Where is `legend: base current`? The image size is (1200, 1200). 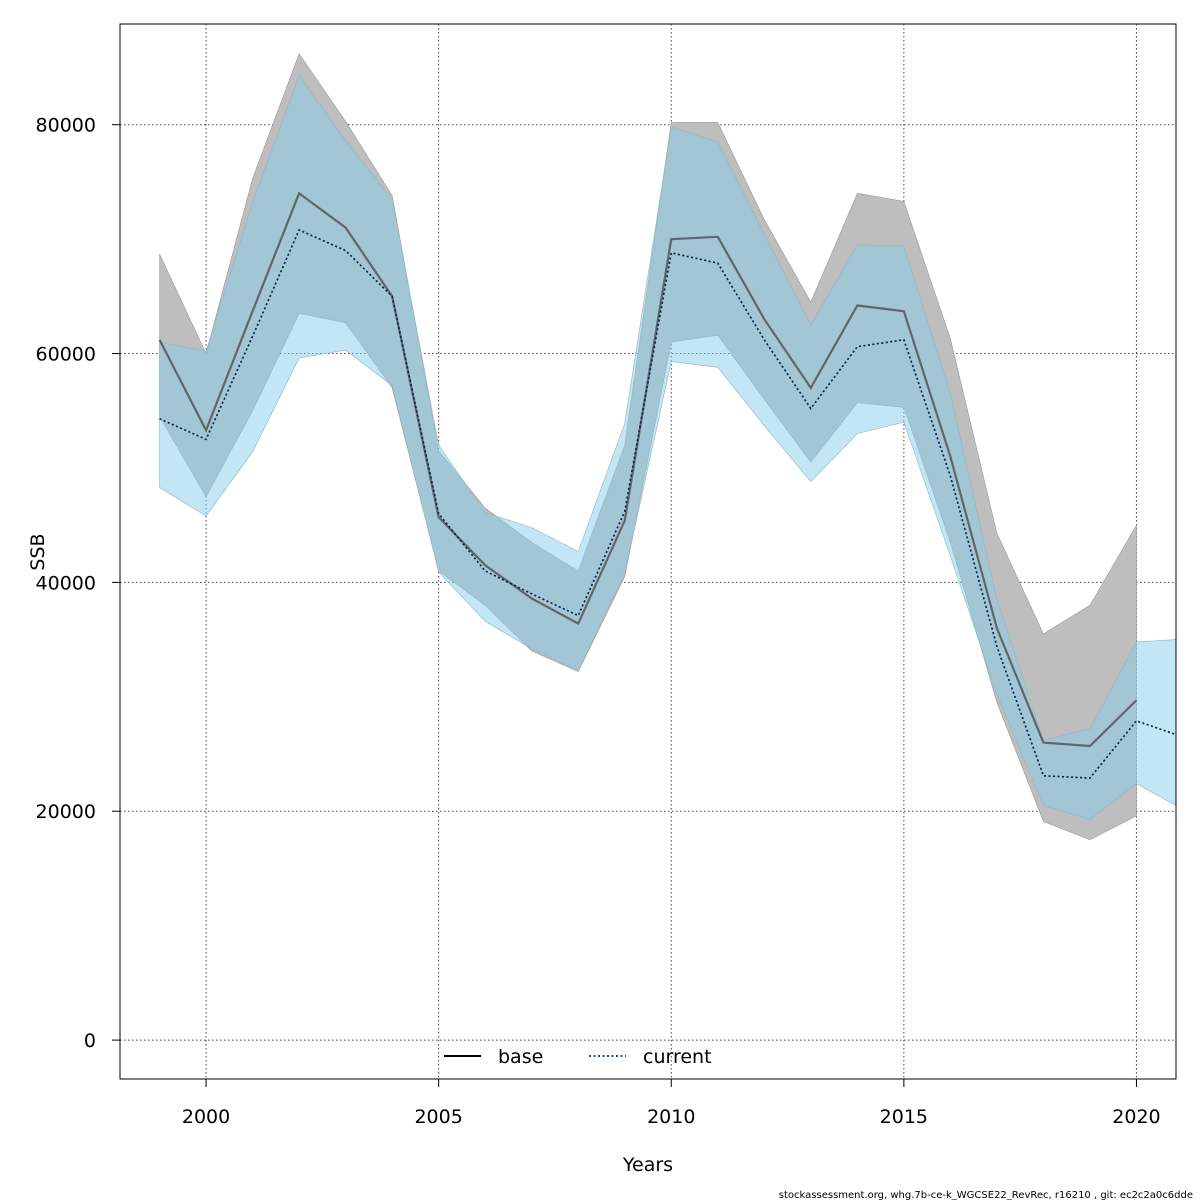 legend: base current is located at coordinates (578, 1057).